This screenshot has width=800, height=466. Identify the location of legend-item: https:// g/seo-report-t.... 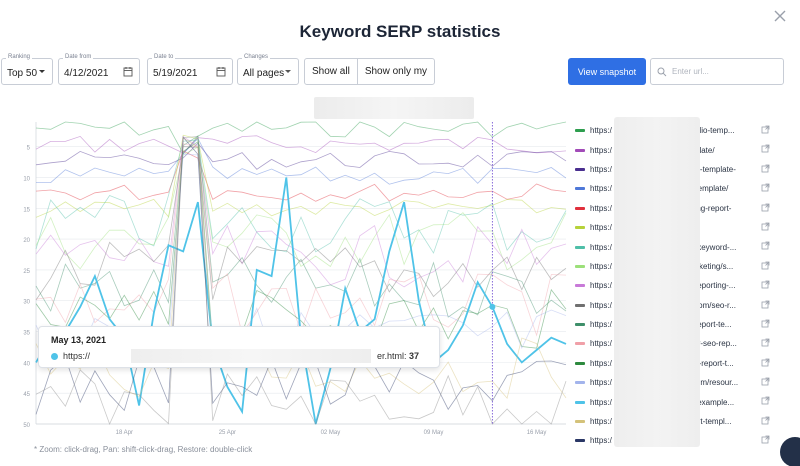
(672, 363).